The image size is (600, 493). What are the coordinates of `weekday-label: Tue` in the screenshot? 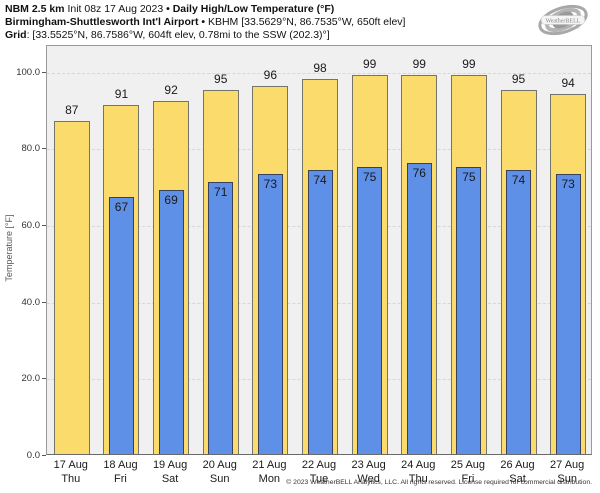 It's located at (319, 478).